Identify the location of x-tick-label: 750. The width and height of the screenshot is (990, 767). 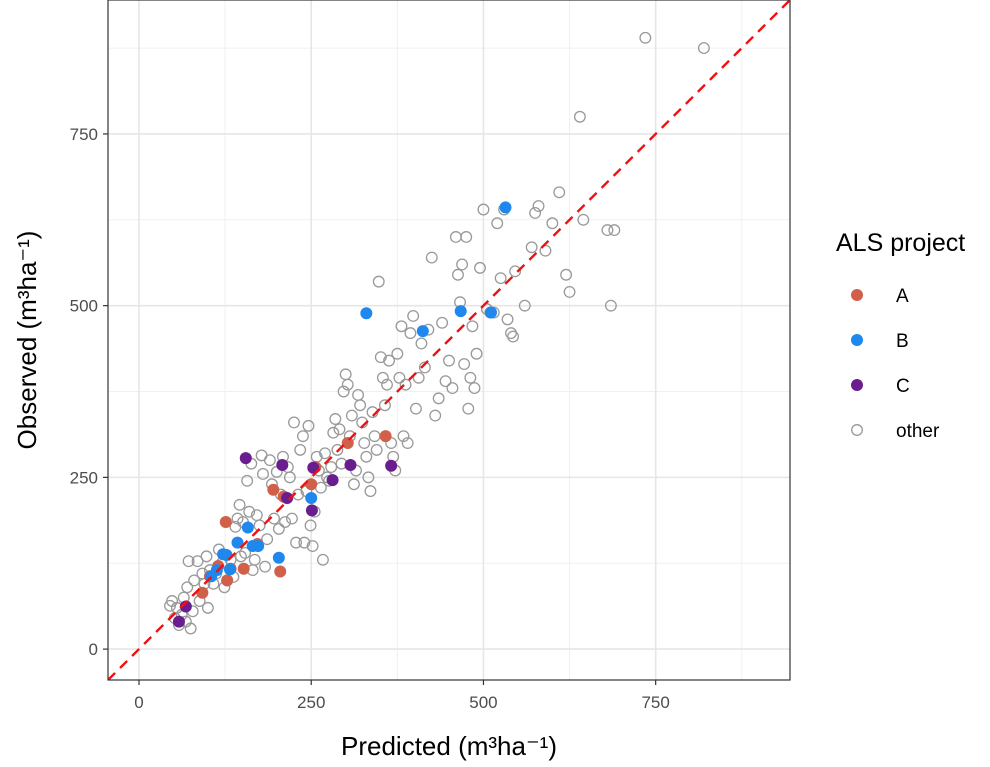
(655, 702).